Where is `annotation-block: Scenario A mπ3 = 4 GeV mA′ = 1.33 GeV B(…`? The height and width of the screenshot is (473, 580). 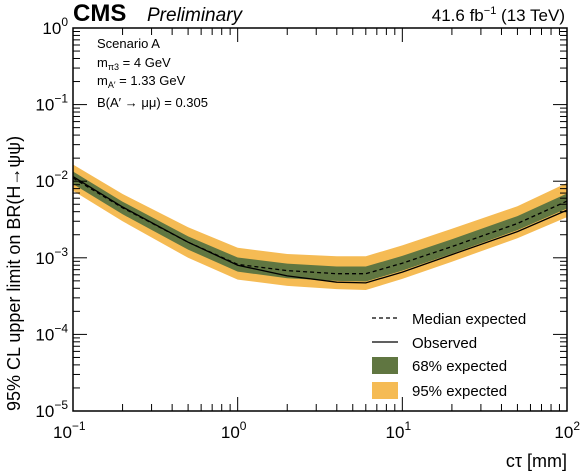
annotation-block: Scenario A mπ3 = 4 GeV mA′ = 1.33 GeV B(… is located at coordinates (152, 73).